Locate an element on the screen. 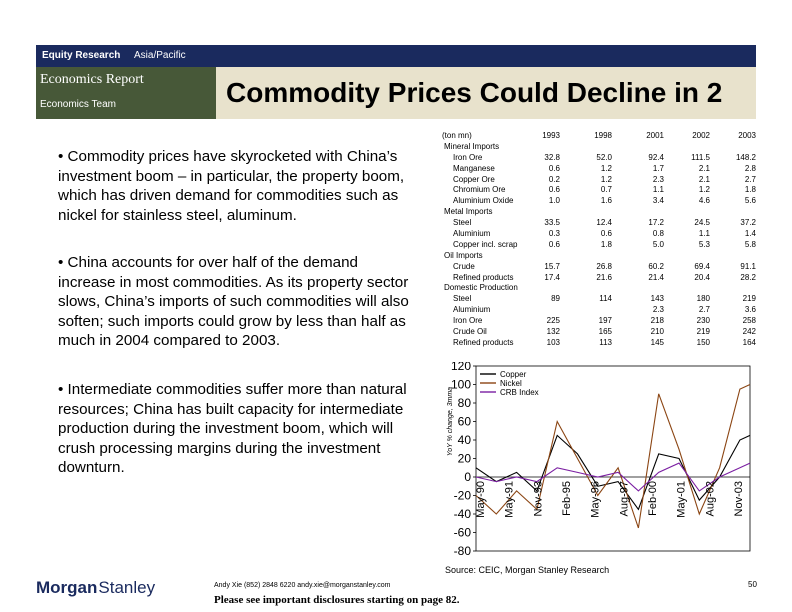  table-row: Aluminium 0.3 0.6 0.8 1.1 1.4 is located at coordinates (601, 234).